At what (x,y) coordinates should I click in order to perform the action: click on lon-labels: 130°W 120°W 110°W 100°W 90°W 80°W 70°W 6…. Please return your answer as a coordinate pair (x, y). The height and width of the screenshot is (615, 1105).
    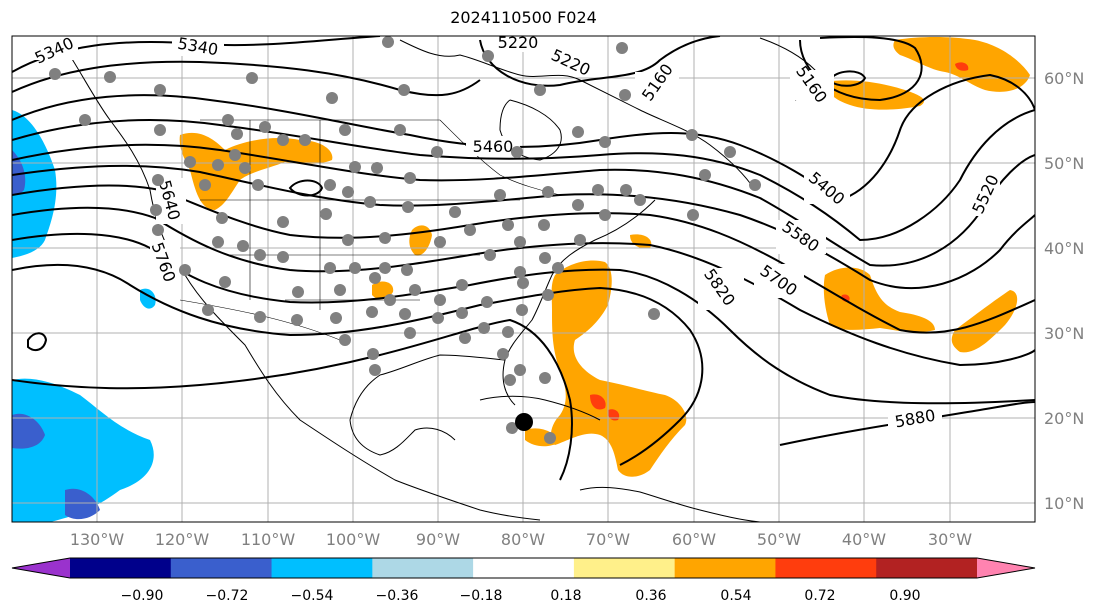
    Looking at the image, I should click on (521, 539).